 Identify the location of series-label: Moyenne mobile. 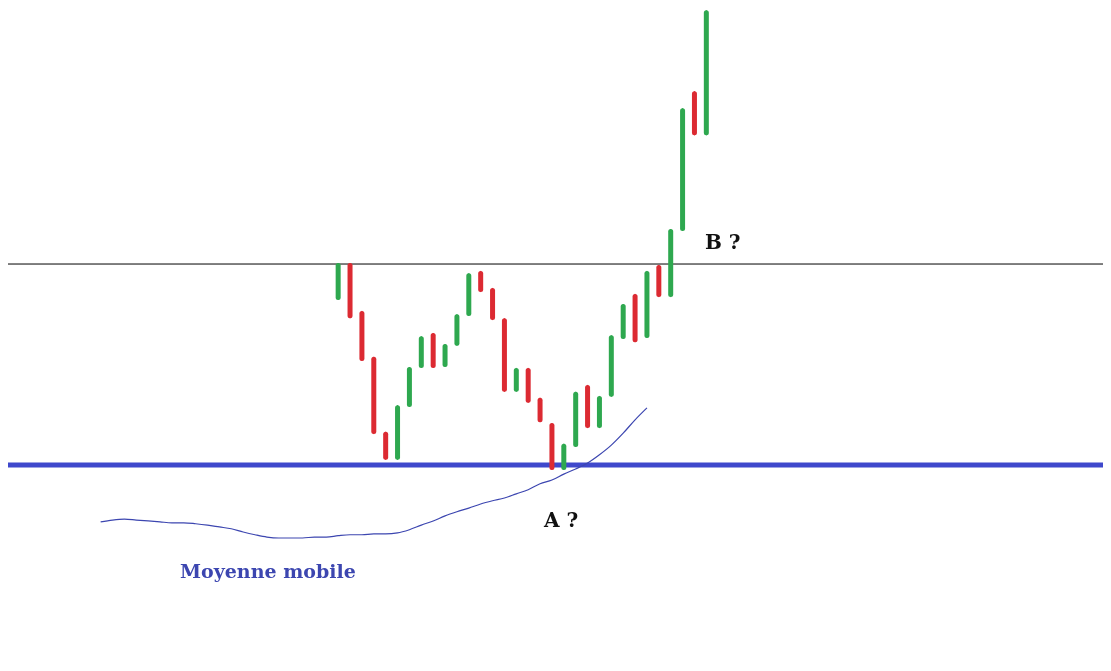
(268, 571).